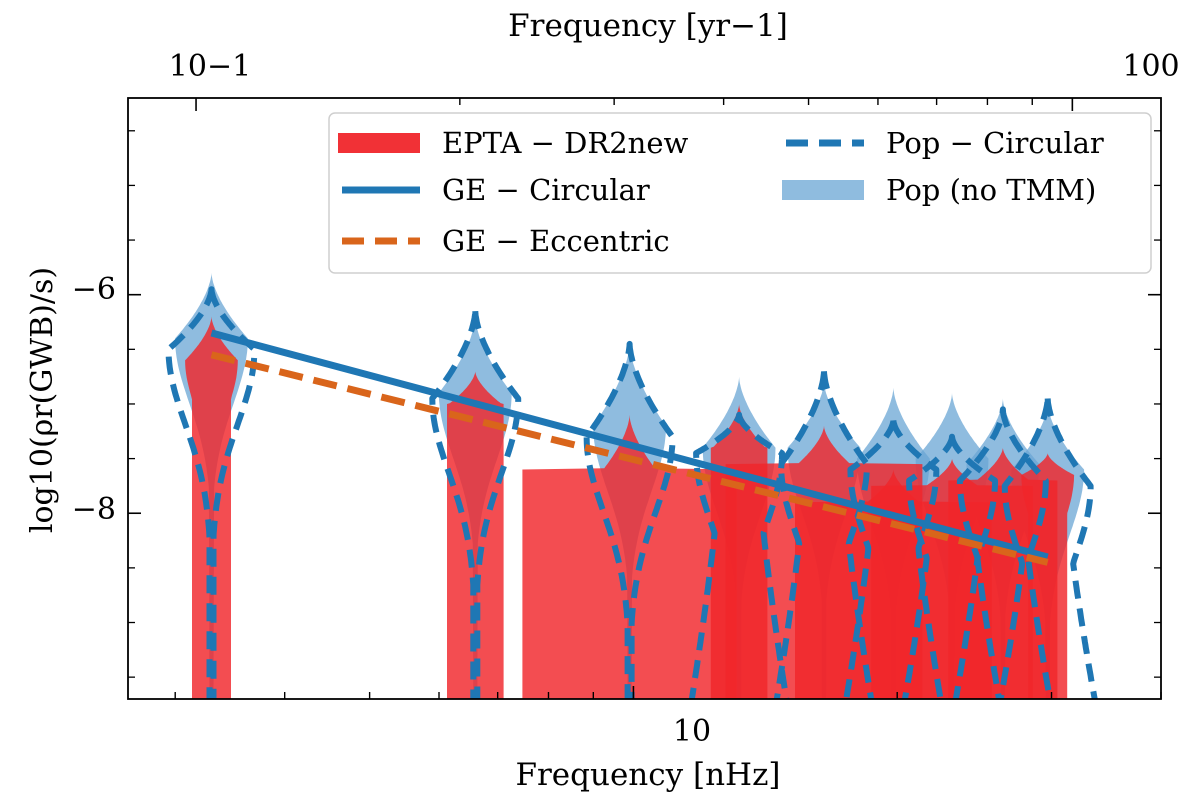 The image size is (1200, 804). Describe the element at coordinates (94, 509) in the screenshot. I see `y-tick-label-1: −8` at that location.